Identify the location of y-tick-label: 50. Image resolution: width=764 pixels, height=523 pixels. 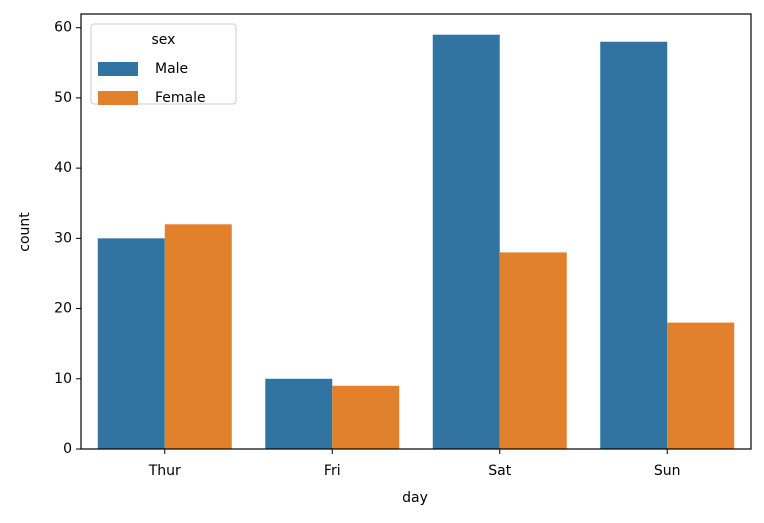
(63, 98).